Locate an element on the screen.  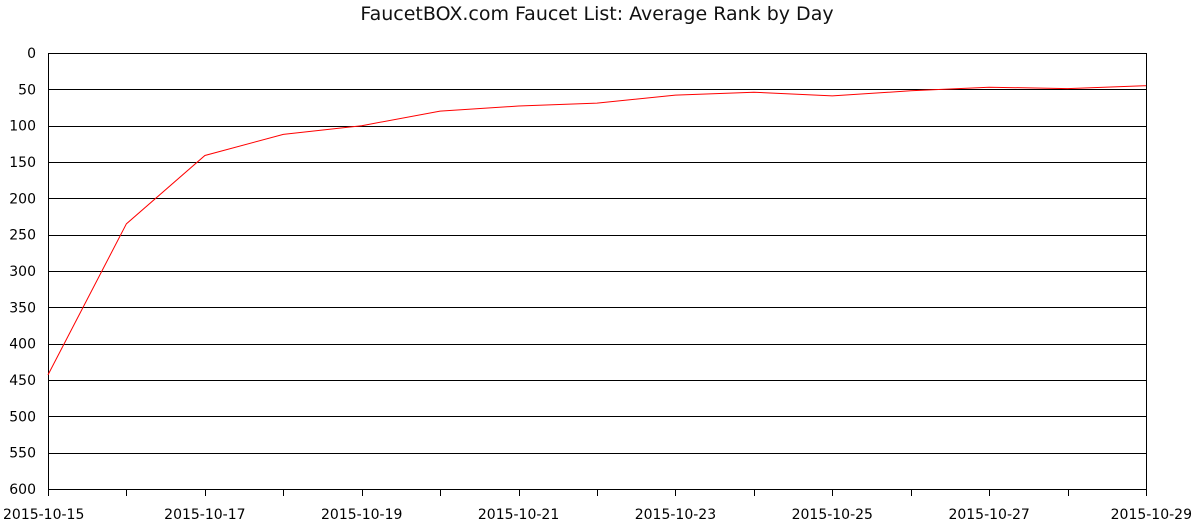
x-tick-label-2015-10-25: 2015-10-25 is located at coordinates (832, 515).